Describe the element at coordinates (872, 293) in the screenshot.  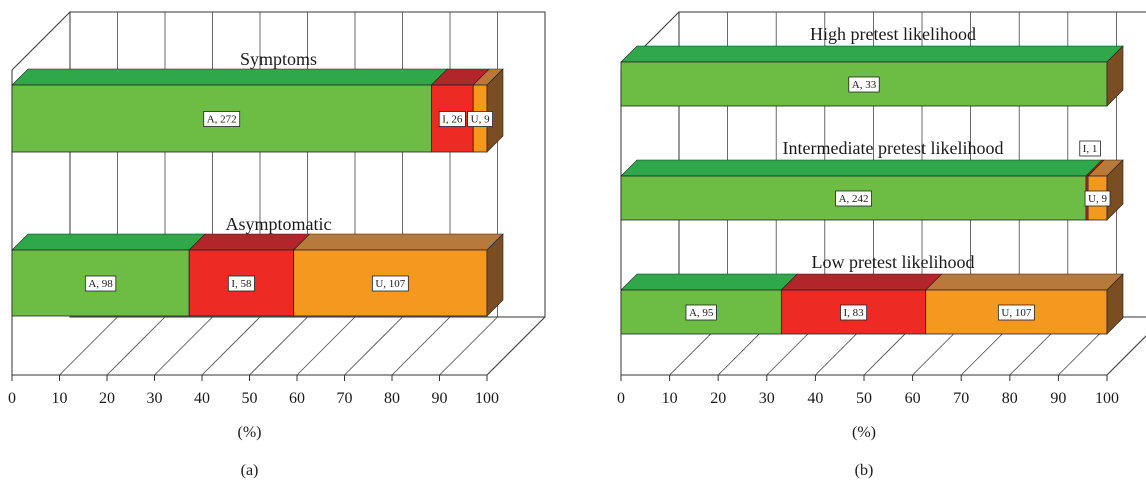
I see `stacked-bar: Low pretest likelihood A, 95 I, 83 U, 107` at that location.